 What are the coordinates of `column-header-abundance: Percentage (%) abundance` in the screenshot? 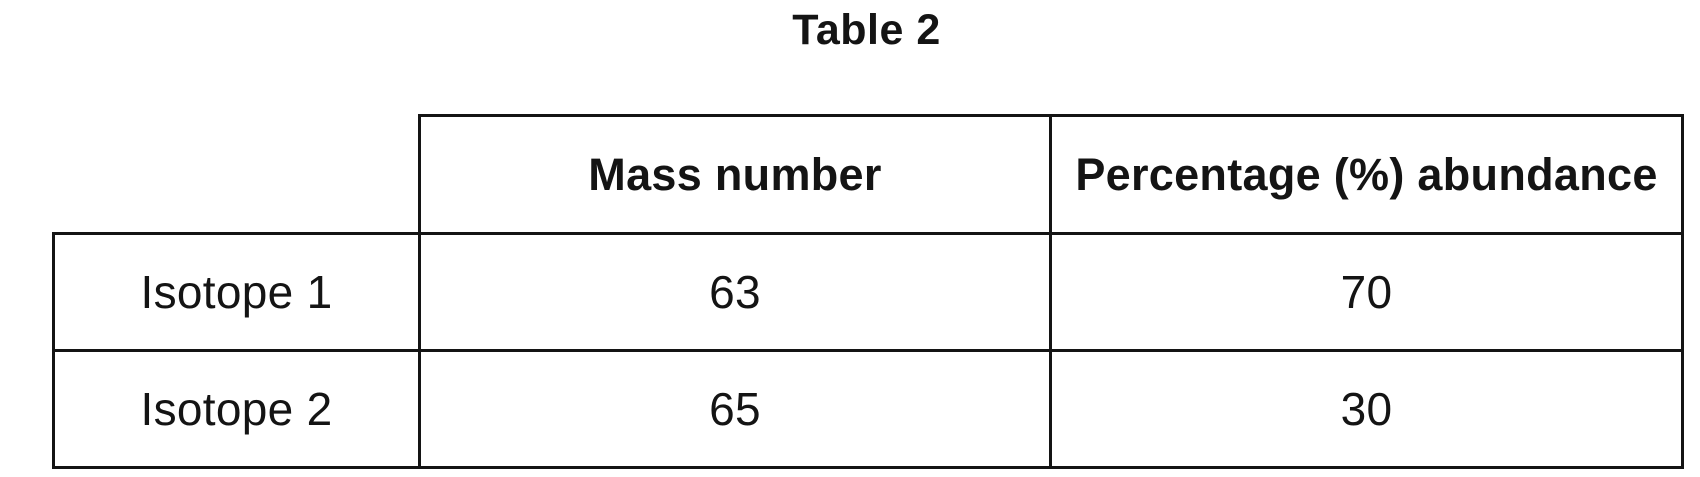 It's located at (1366, 174).